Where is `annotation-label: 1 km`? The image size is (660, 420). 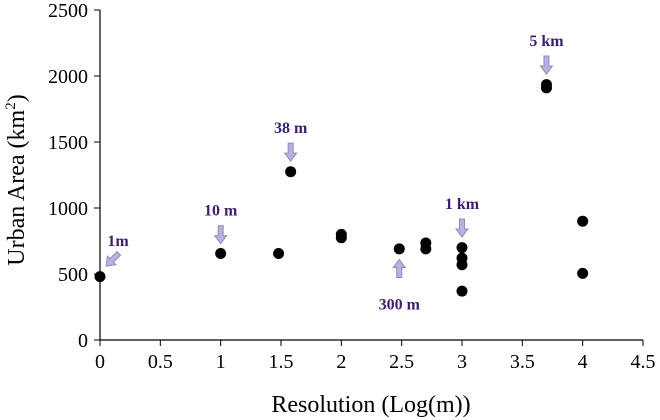
annotation-label: 1 km is located at coordinates (462, 204).